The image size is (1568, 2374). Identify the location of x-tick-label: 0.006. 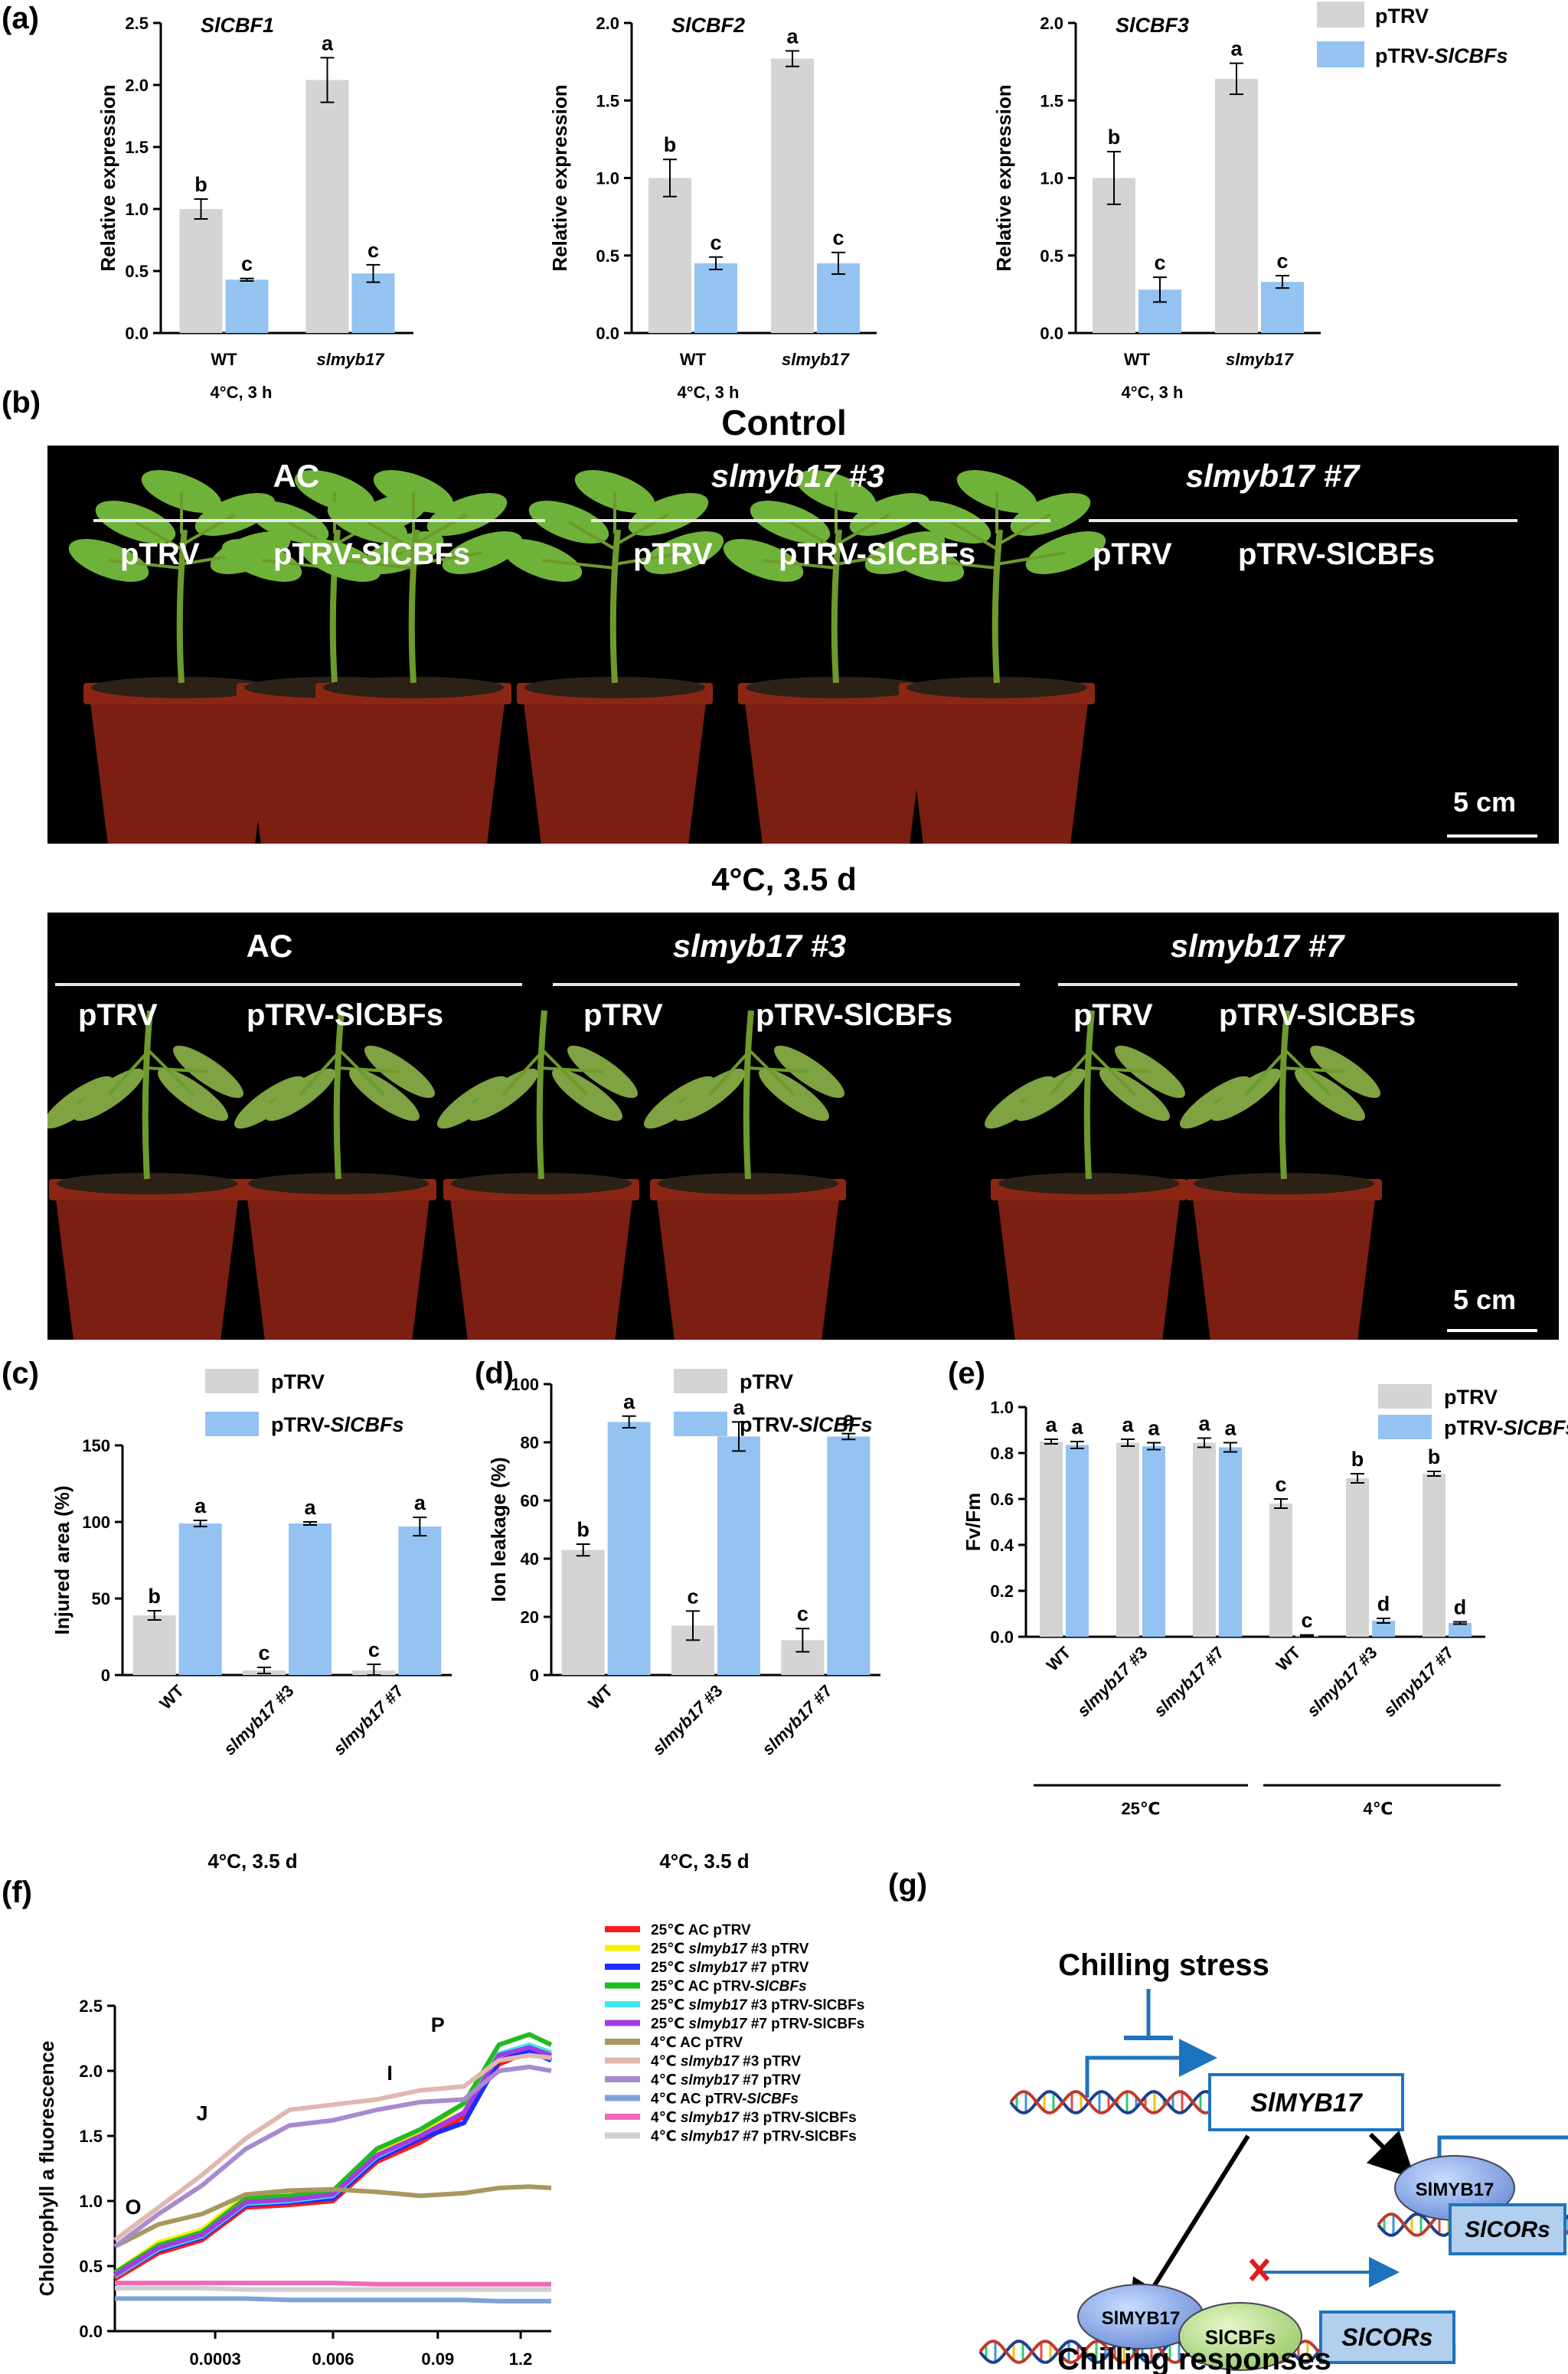
(333, 2359).